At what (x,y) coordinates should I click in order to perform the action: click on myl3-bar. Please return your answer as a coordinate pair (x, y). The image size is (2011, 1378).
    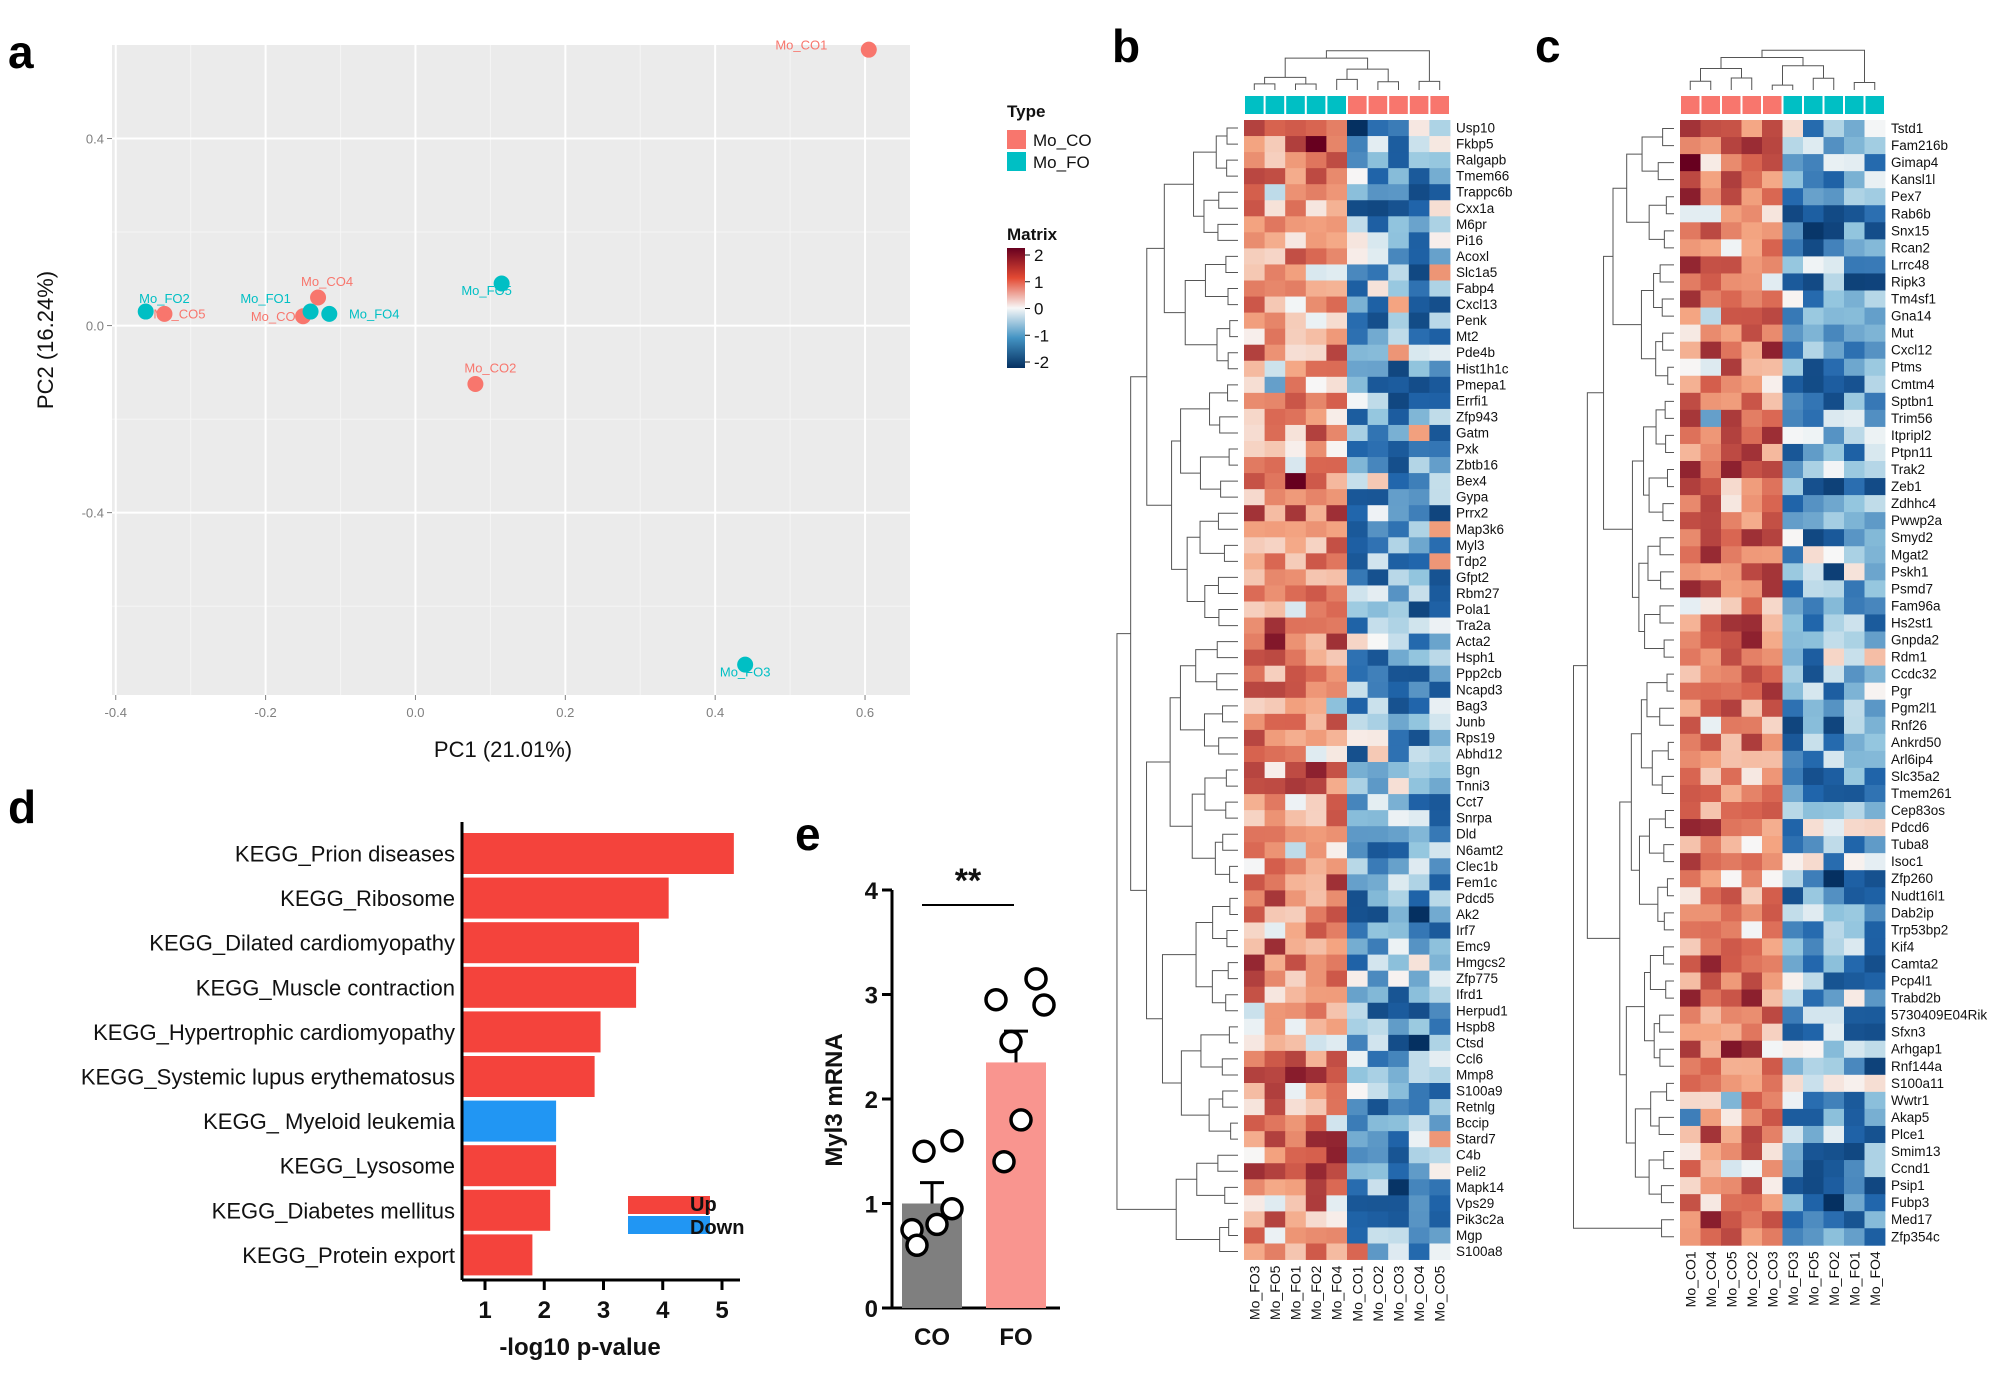
    Looking at the image, I should click on (1016, 1185).